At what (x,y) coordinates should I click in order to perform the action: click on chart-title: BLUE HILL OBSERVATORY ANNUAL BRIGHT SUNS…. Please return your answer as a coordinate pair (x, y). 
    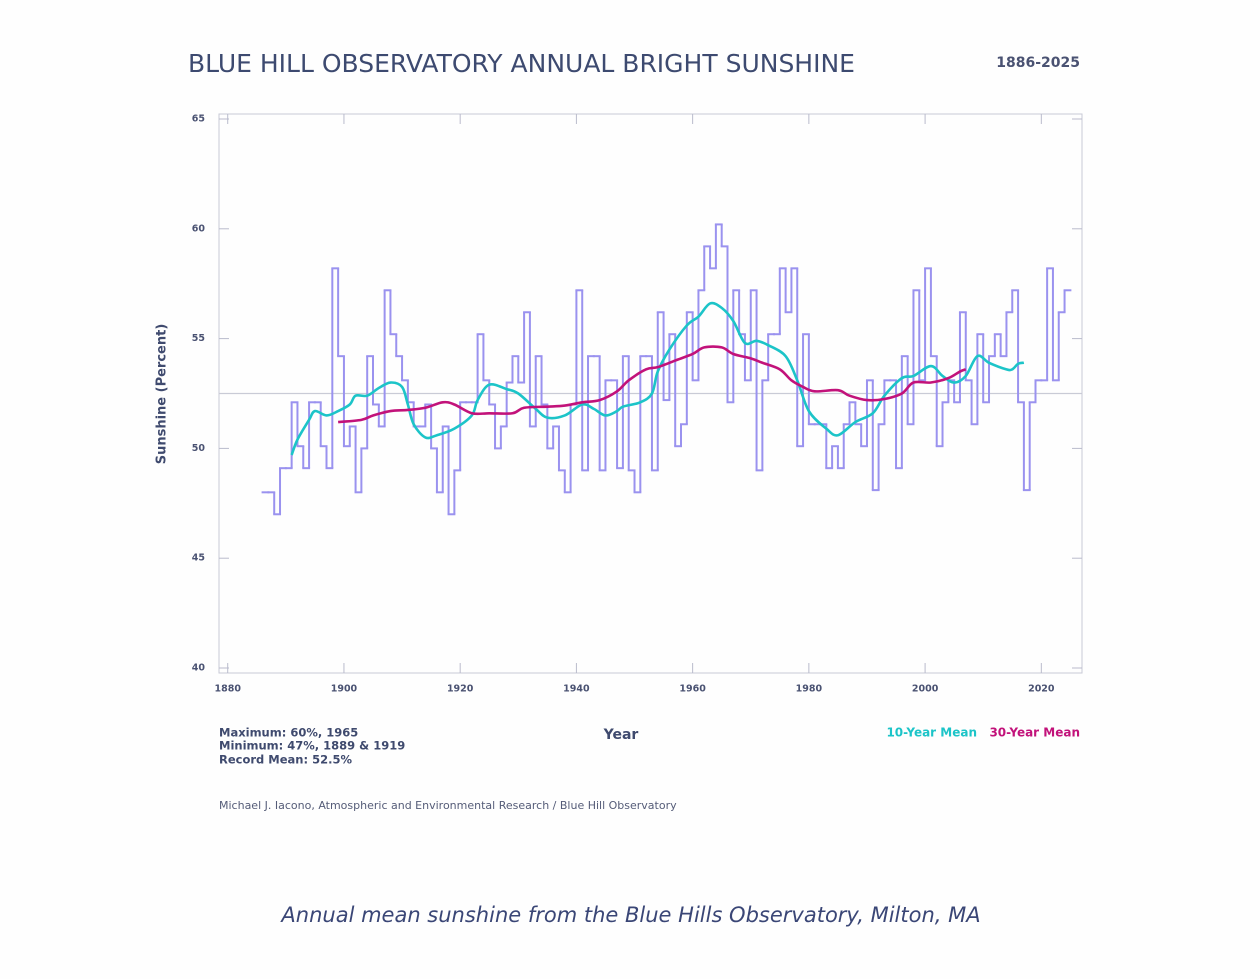
    Looking at the image, I should click on (521, 63).